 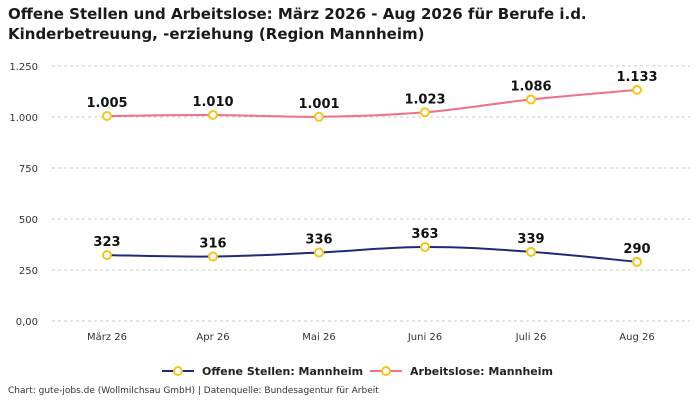 I want to click on y-tick-label: 1.250, so click(x=23, y=67).